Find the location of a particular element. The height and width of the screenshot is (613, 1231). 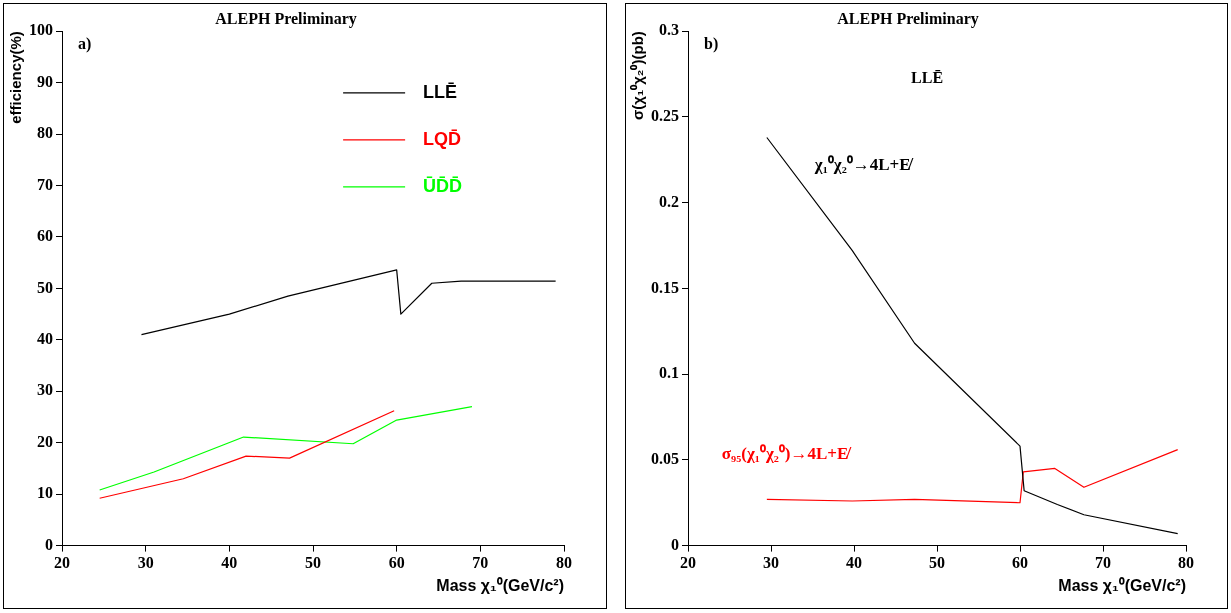

y-tick-label: 30 is located at coordinates (45, 390).